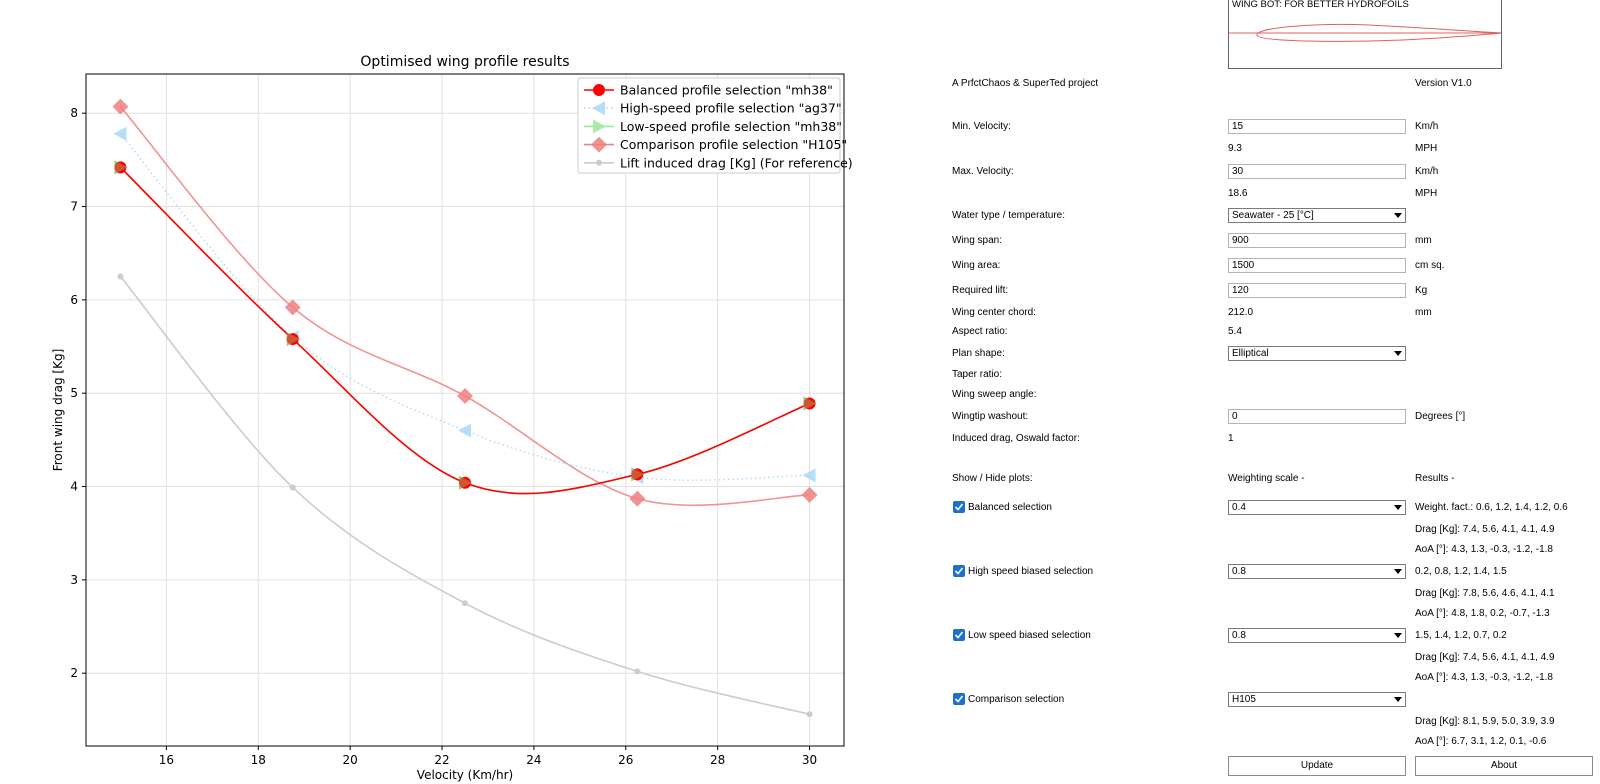  I want to click on plan-shape-select: Elliptical, so click(1317, 353).